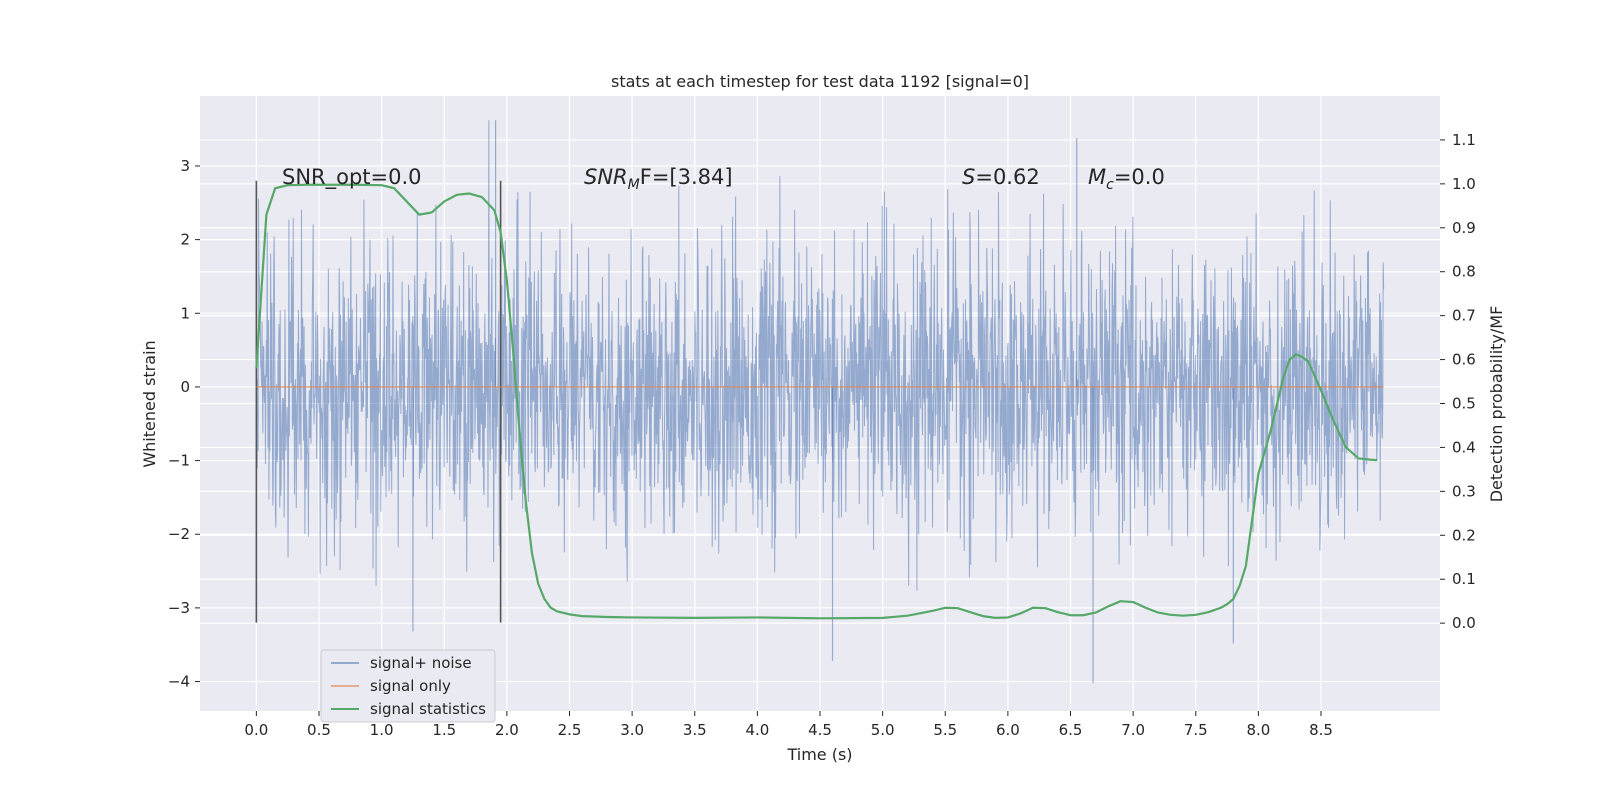 The height and width of the screenshot is (800, 1600). Describe the element at coordinates (179, 534) in the screenshot. I see `y-tick-label-5: −2` at that location.